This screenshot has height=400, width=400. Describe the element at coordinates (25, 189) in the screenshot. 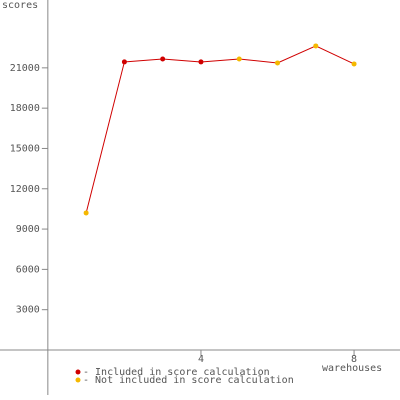

I see `y-tick-label: 12000` at that location.